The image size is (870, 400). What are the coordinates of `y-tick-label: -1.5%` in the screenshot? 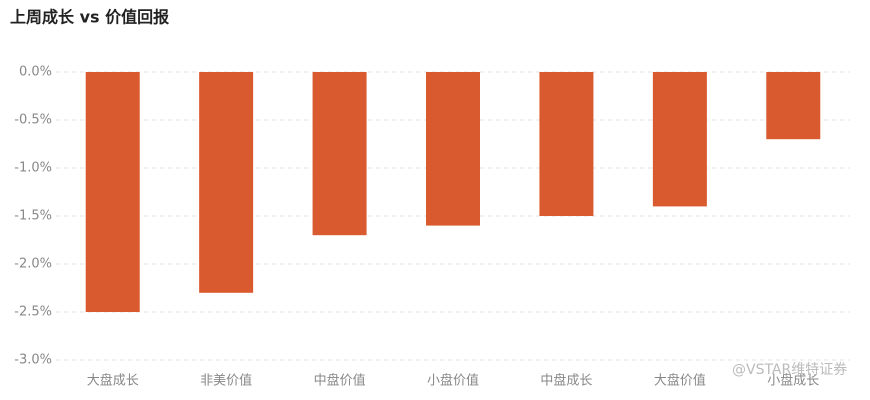 It's located at (33, 216).